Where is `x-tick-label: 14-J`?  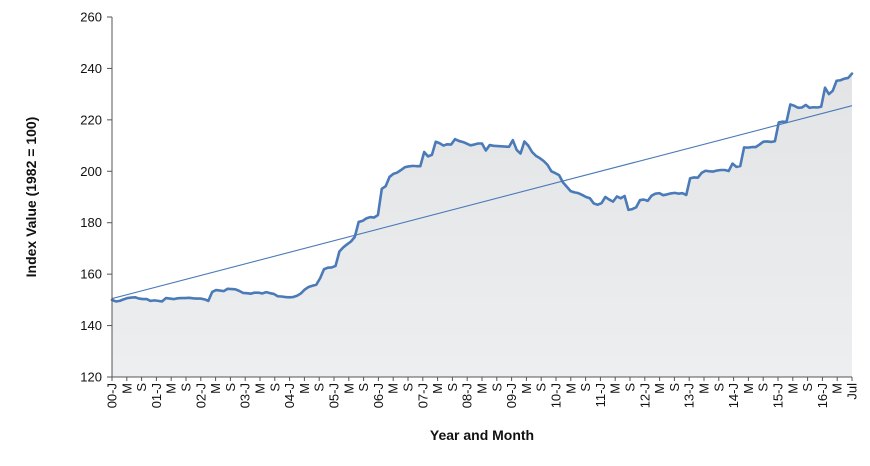 x-tick-label: 14-J is located at coordinates (733, 395).